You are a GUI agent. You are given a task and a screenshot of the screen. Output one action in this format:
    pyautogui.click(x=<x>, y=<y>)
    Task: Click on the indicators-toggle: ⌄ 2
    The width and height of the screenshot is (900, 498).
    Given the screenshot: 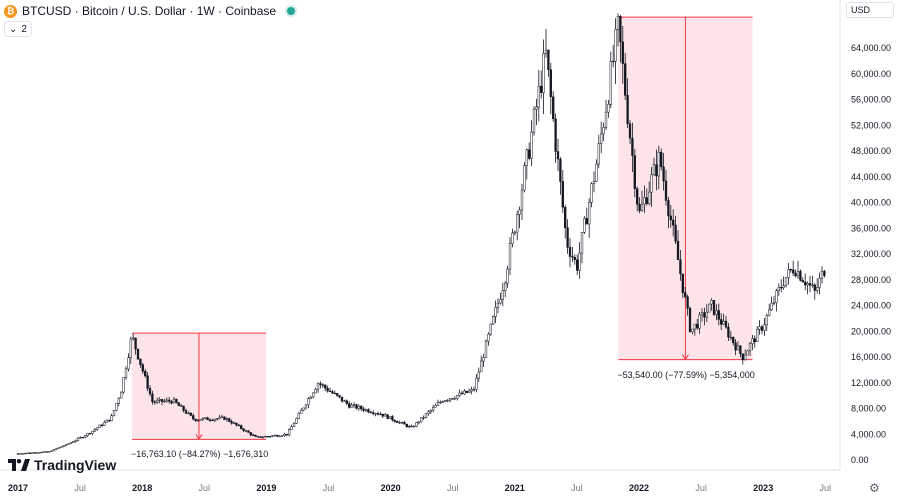 What is the action you would take?
    pyautogui.click(x=18, y=29)
    